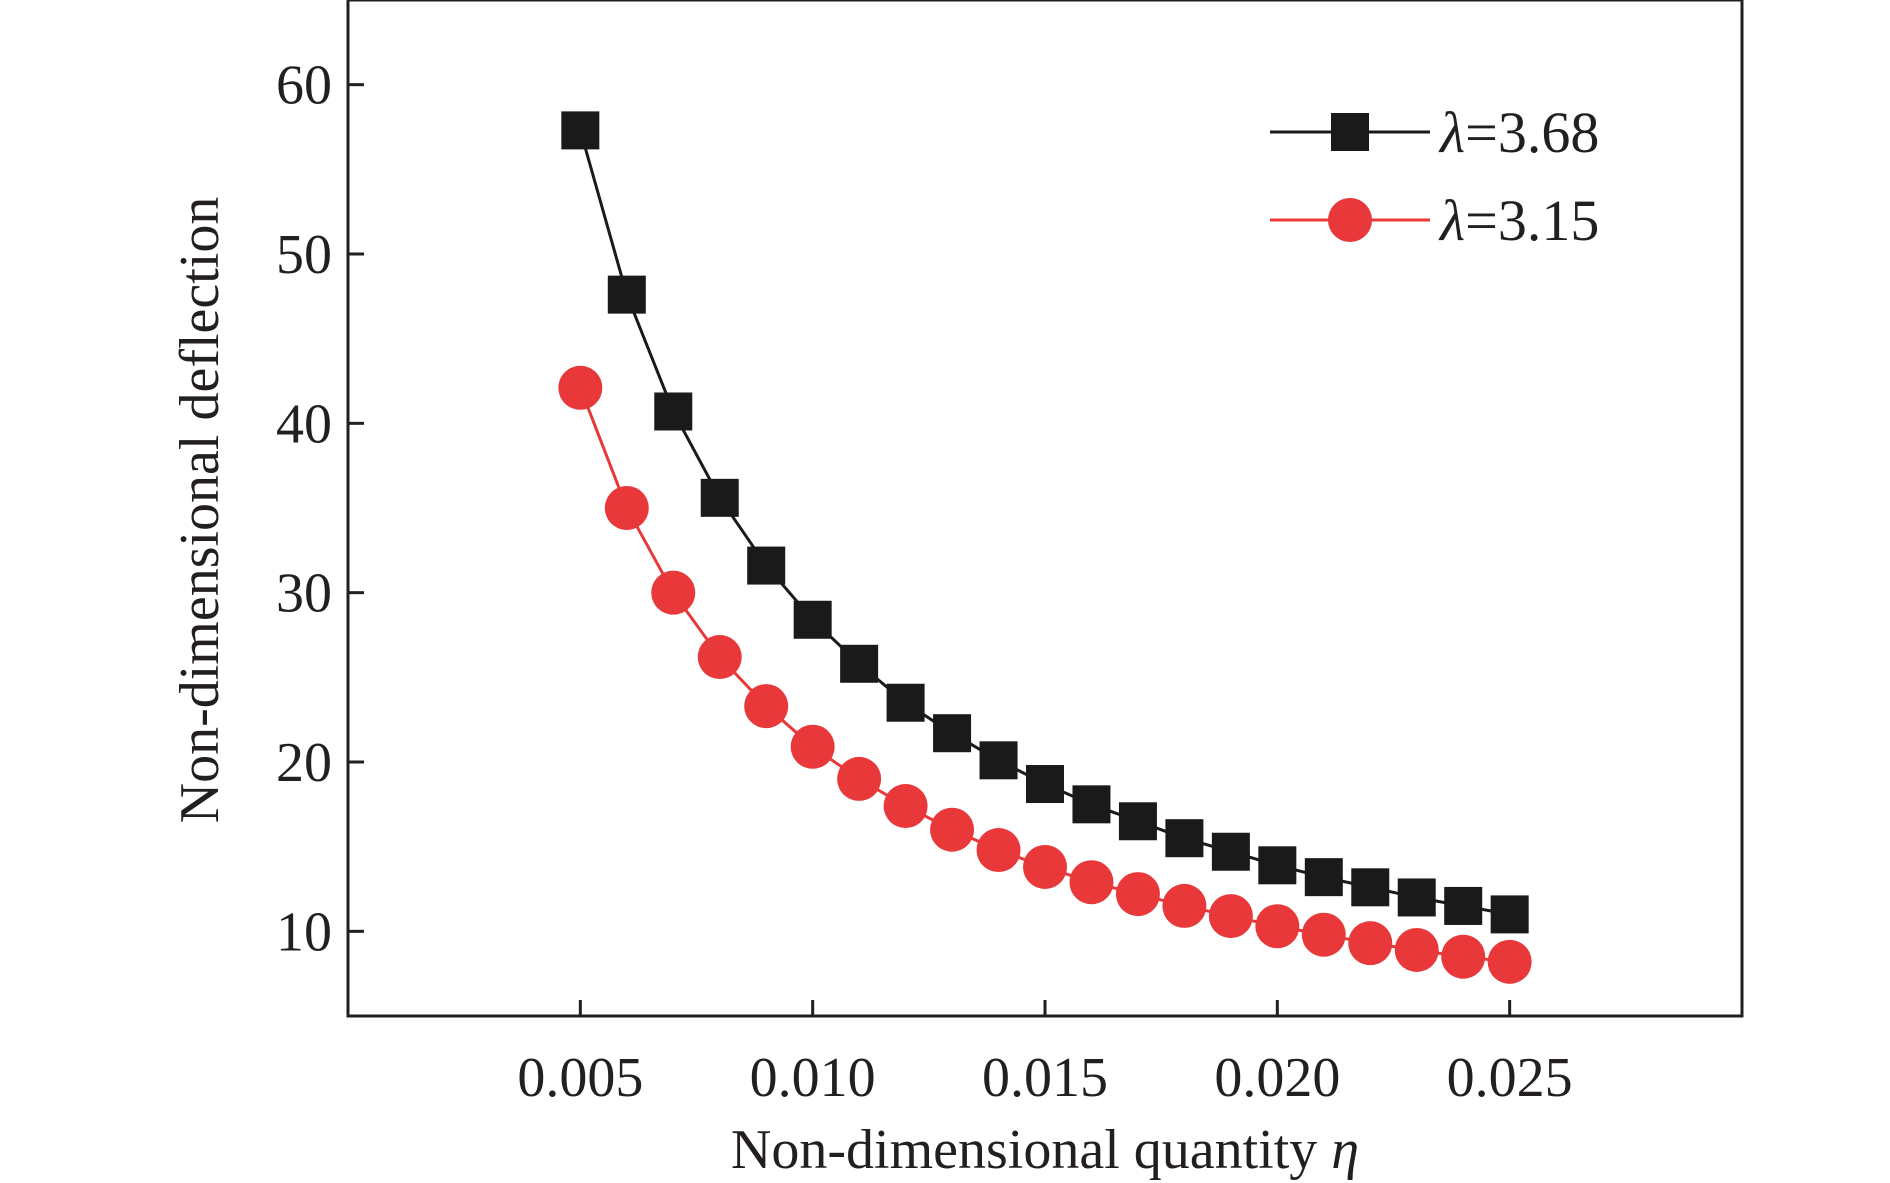  I want to click on legend-label-series-2: λ=3.15, so click(1518, 220).